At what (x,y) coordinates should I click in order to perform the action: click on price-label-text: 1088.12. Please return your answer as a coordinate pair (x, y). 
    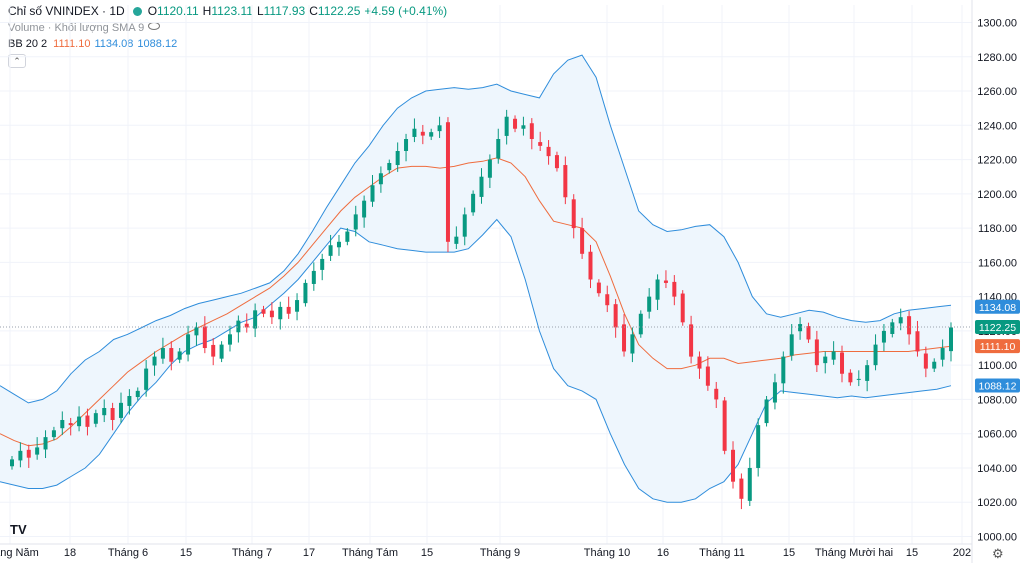
    Looking at the image, I should click on (998, 387).